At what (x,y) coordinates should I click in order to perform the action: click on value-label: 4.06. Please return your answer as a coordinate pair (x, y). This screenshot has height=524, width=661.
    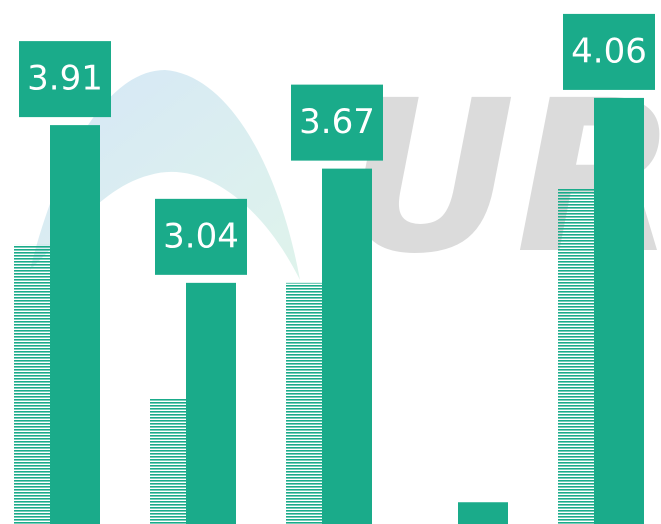
    Looking at the image, I should click on (609, 51).